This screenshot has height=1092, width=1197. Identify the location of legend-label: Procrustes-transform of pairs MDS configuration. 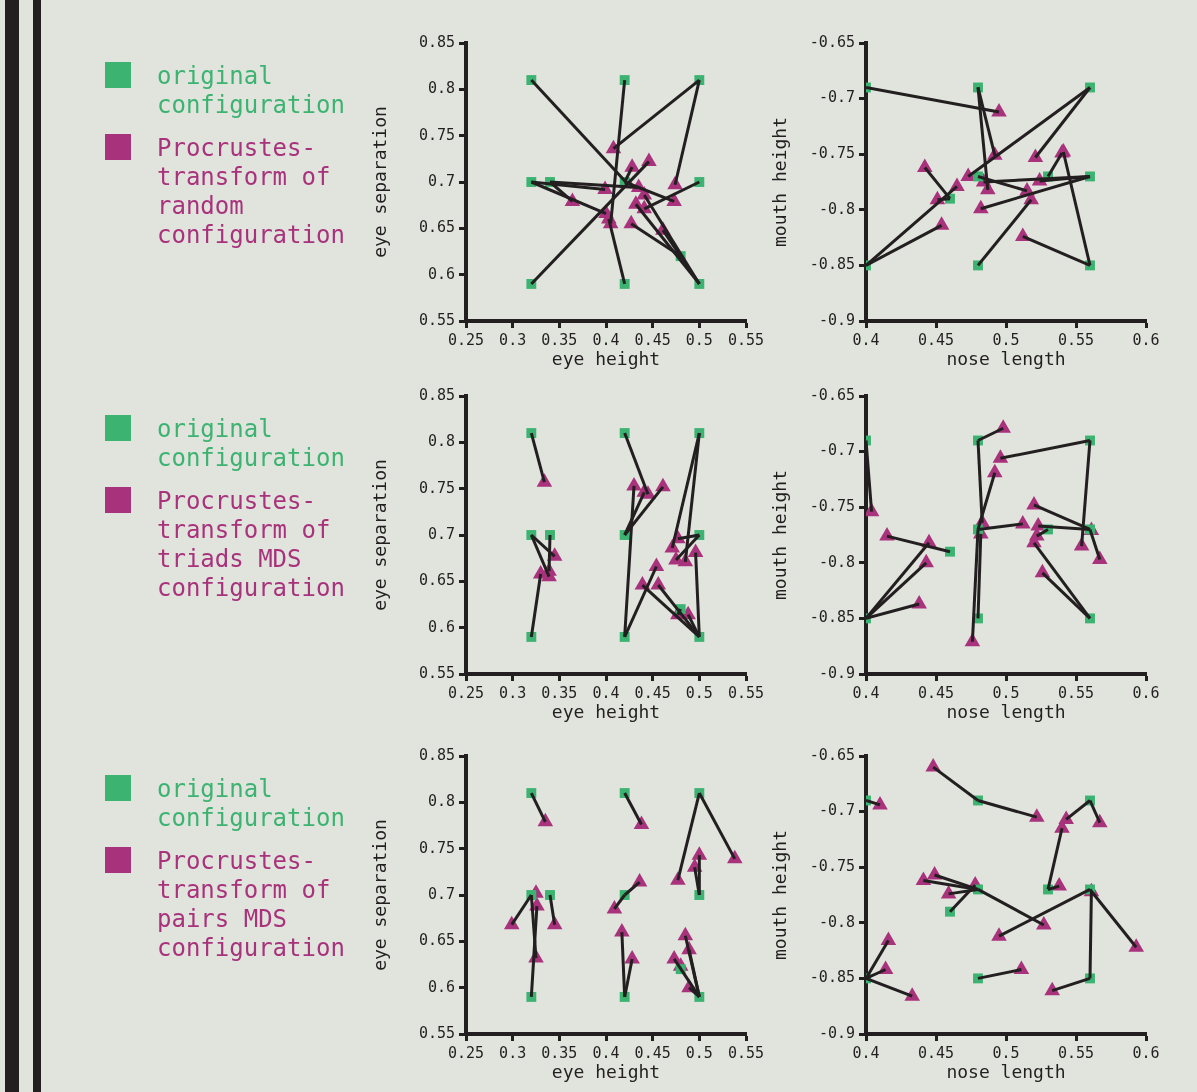
(251, 904).